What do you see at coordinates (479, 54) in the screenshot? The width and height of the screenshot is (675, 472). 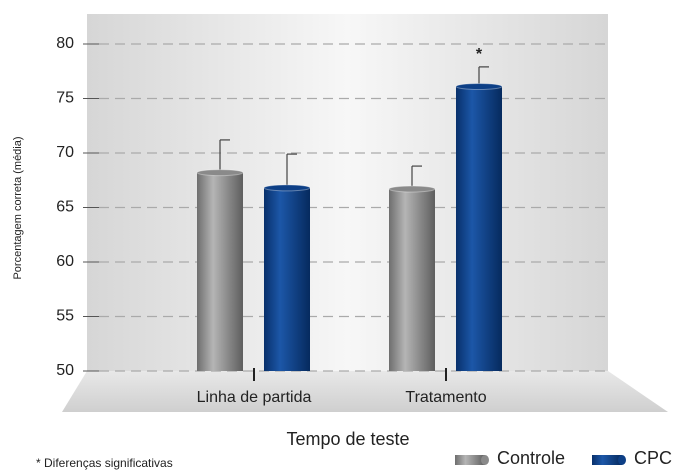 I see `annotation: *` at bounding box center [479, 54].